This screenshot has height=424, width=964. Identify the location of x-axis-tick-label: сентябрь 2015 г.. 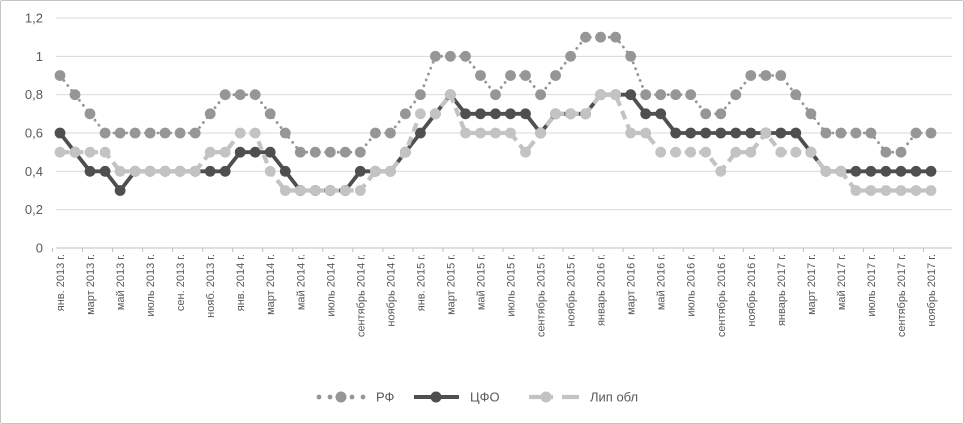
(542, 295).